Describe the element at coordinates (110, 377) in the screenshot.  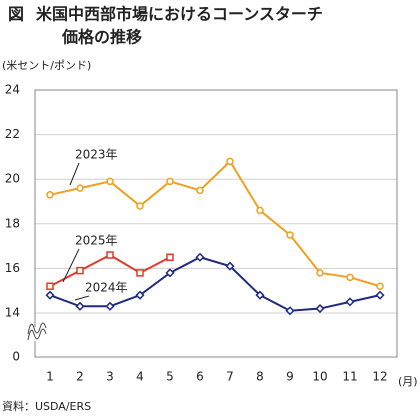
I see `x-tick-label: 3` at that location.